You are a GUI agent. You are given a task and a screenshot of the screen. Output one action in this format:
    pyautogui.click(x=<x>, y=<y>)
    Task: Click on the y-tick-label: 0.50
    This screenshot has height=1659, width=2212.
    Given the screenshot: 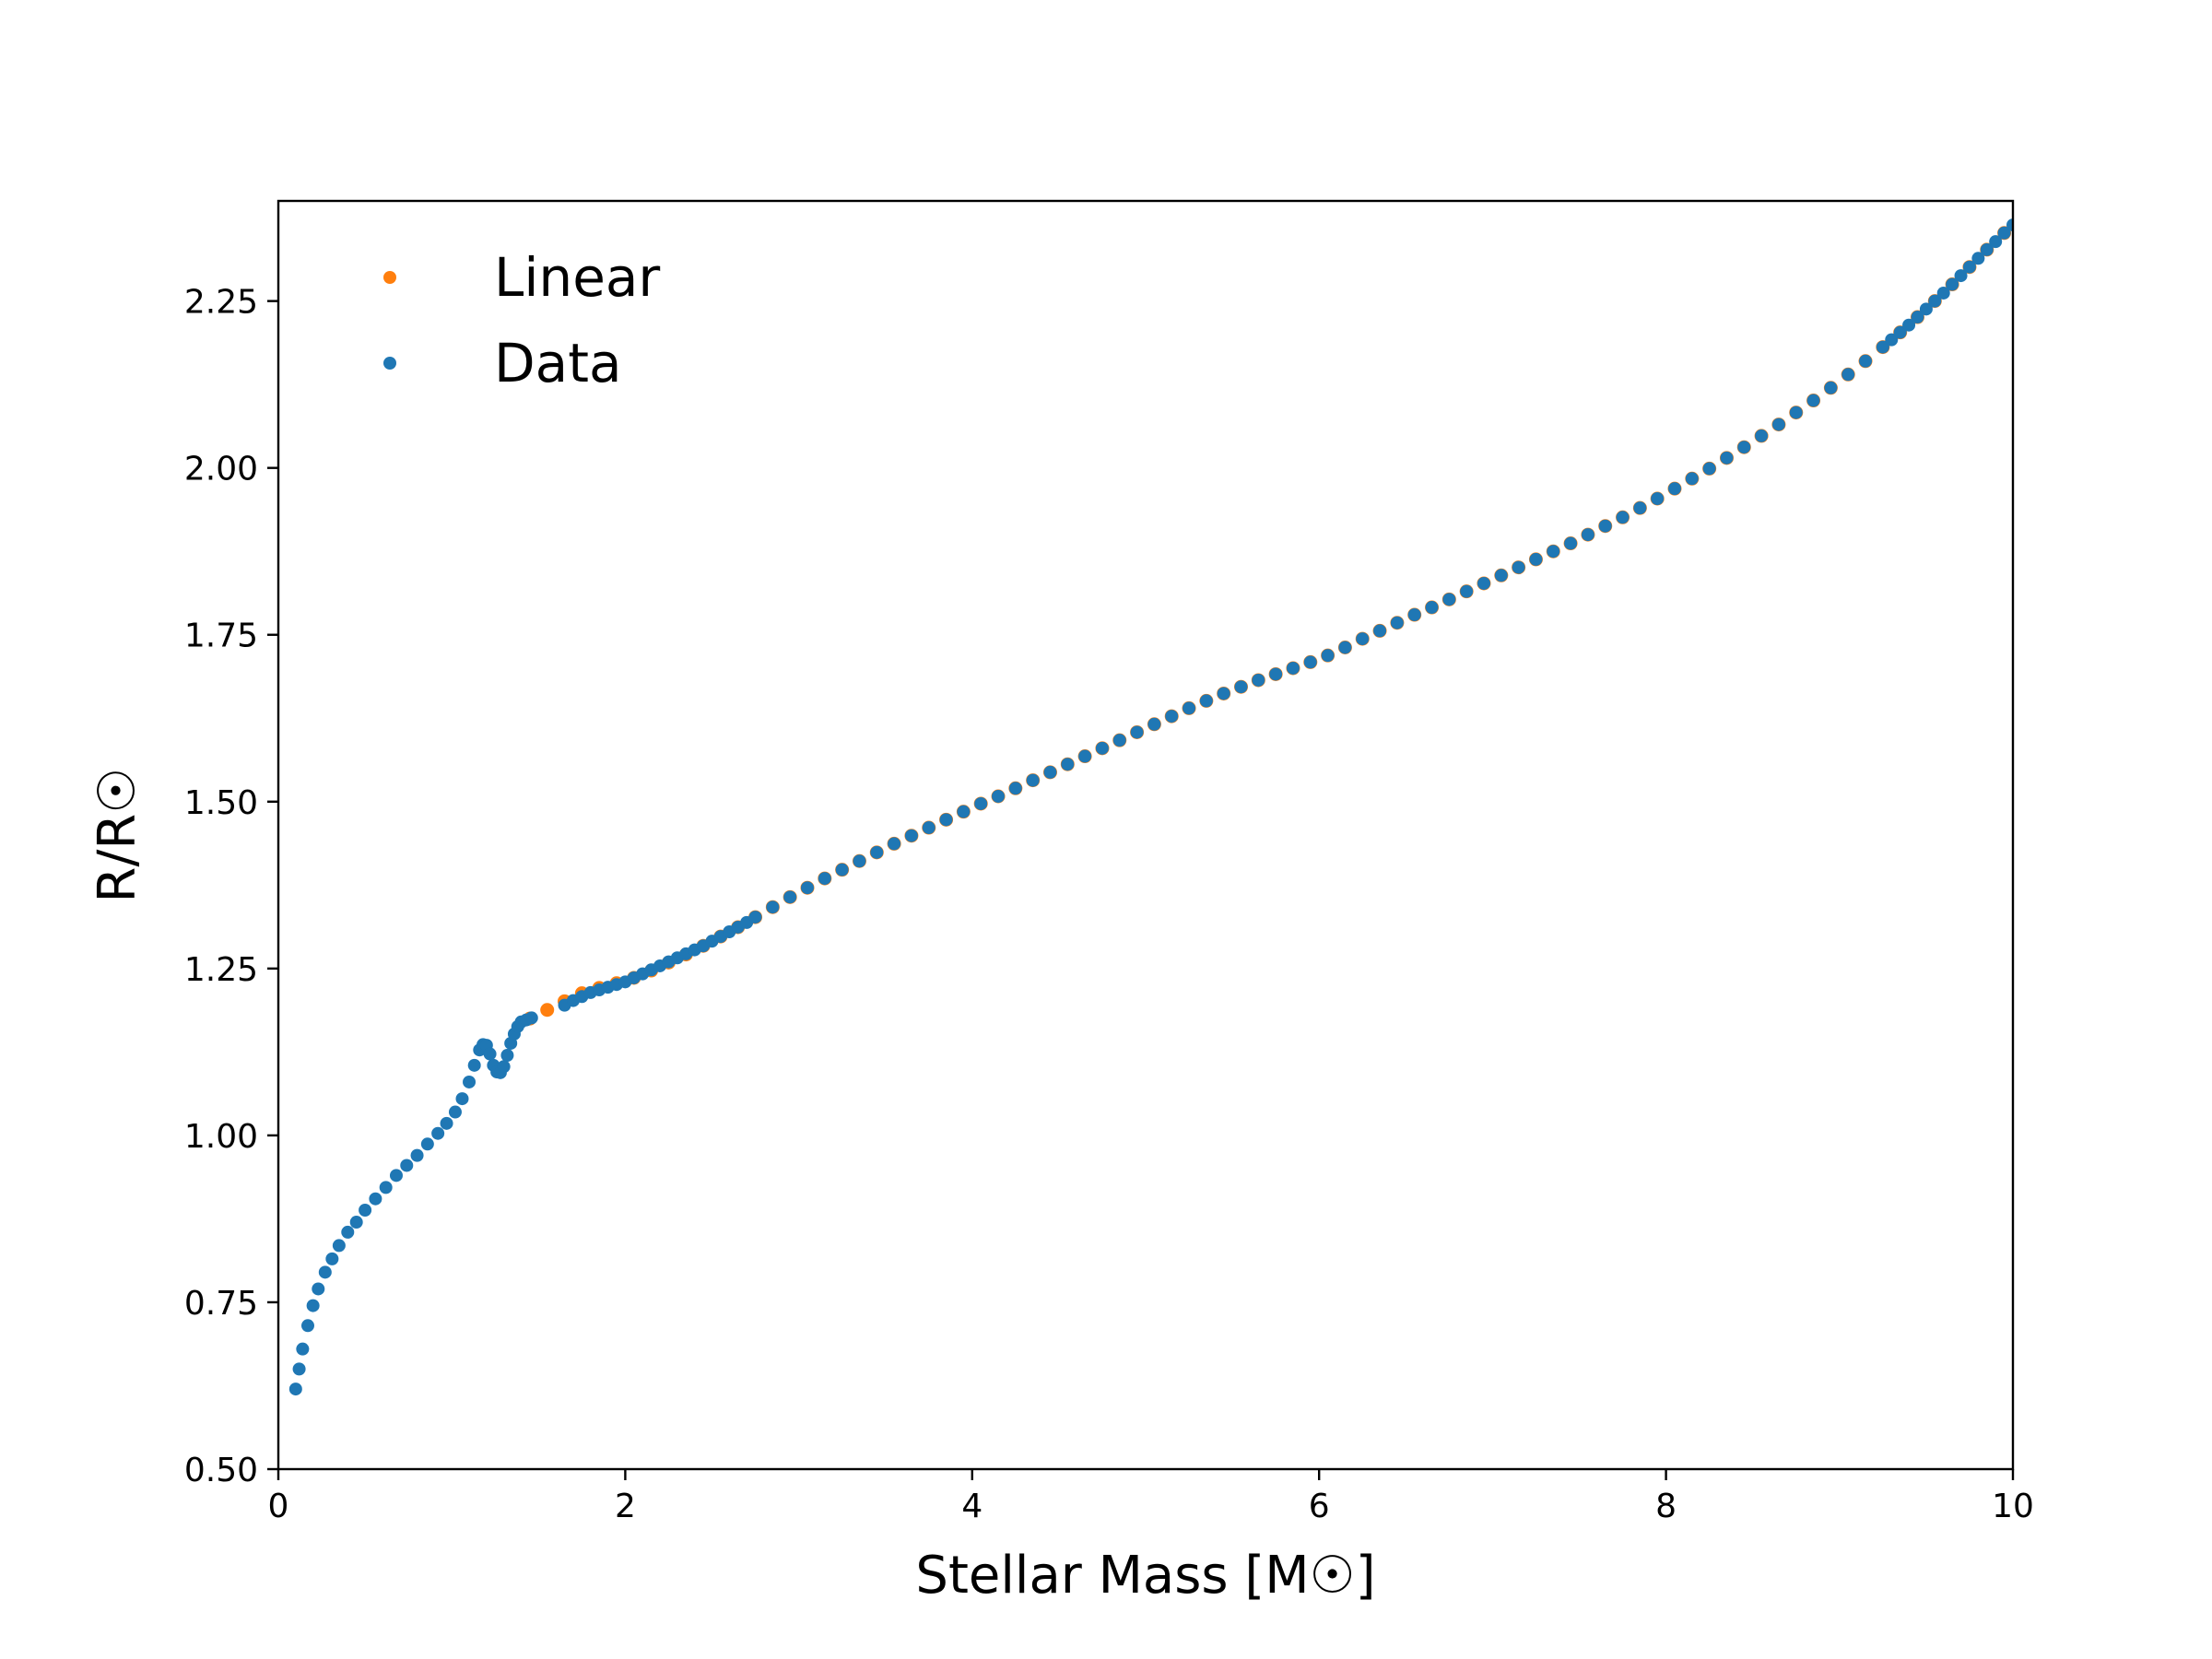 What is the action you would take?
    pyautogui.click(x=221, y=1470)
    